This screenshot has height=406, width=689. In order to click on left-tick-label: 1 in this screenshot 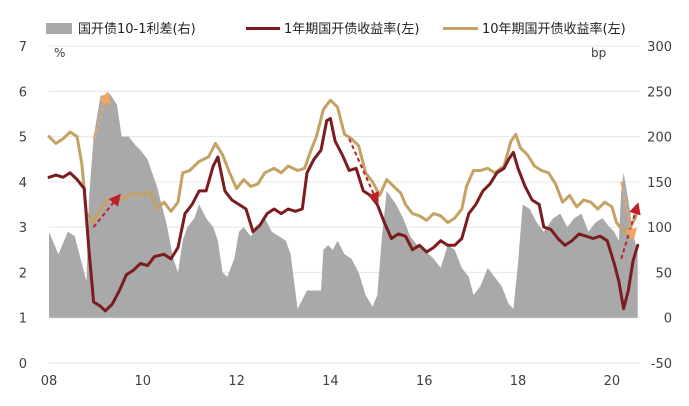, I will do `click(23, 319)`.